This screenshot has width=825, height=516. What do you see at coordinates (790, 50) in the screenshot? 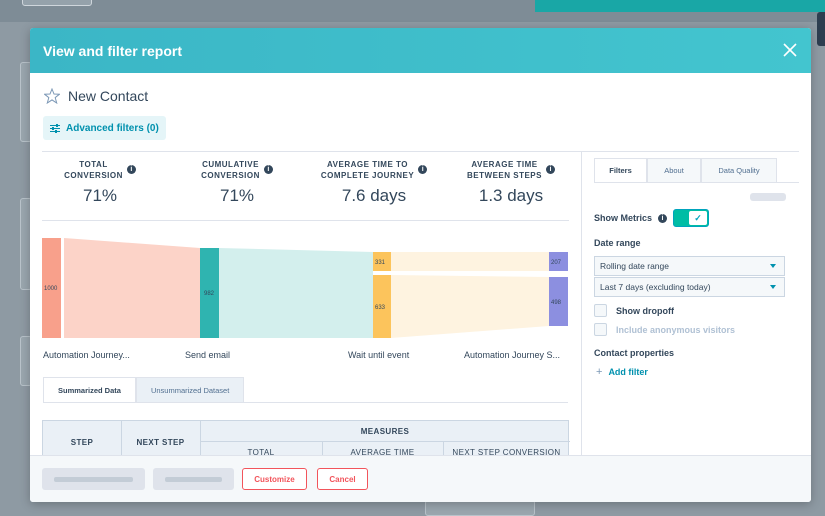
I see `close-icon` at bounding box center [790, 50].